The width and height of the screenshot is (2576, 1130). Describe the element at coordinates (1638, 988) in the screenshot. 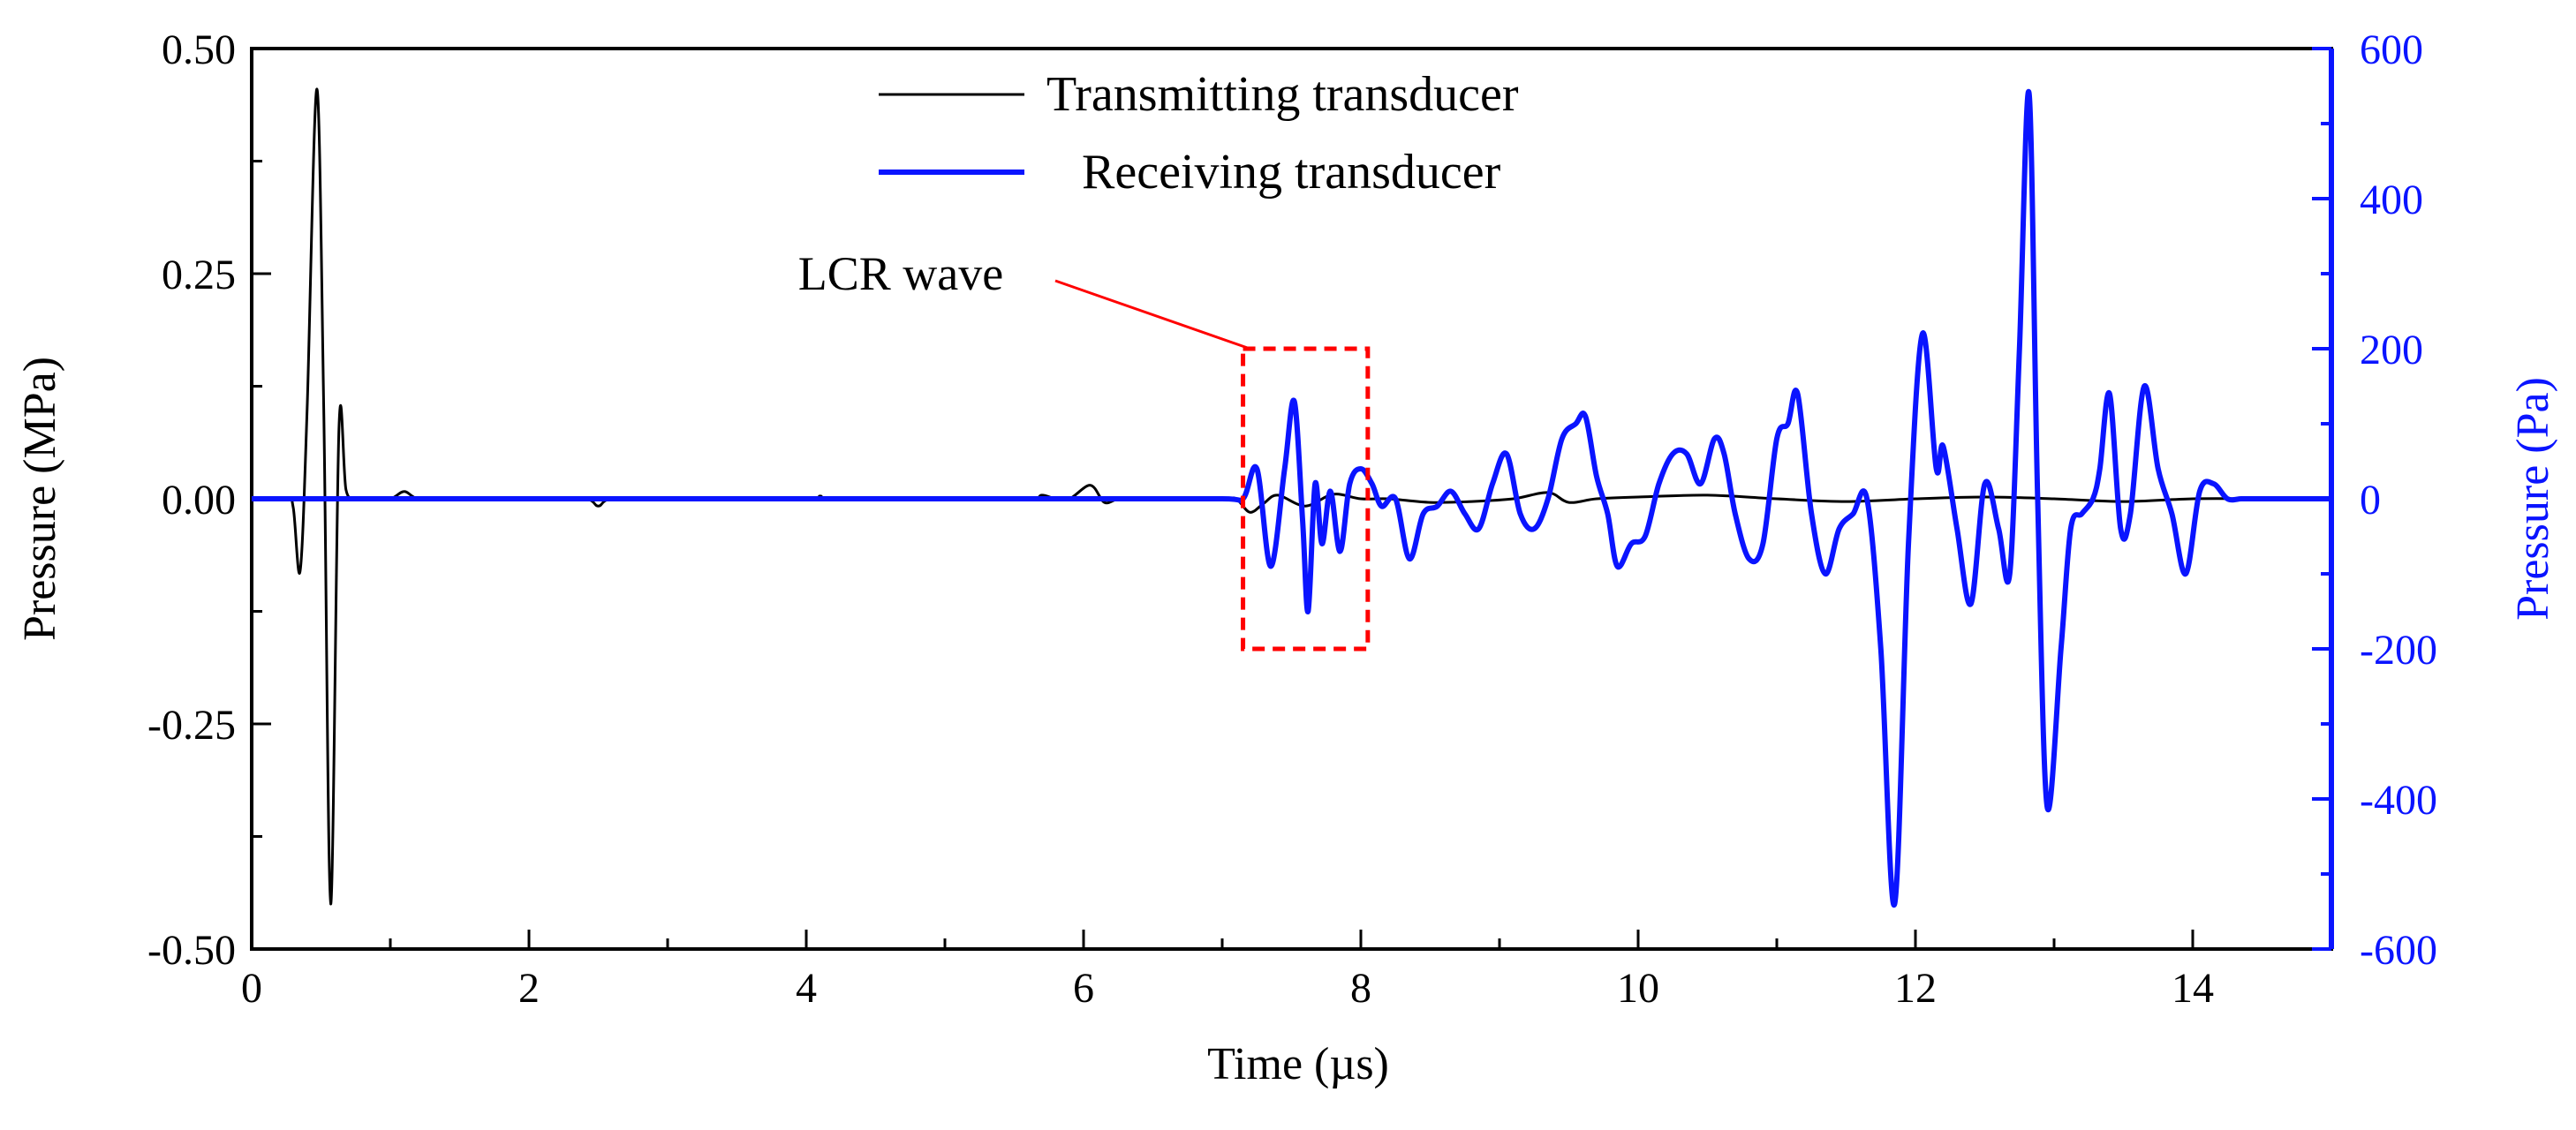

I see `x-tick-label: 10` at that location.